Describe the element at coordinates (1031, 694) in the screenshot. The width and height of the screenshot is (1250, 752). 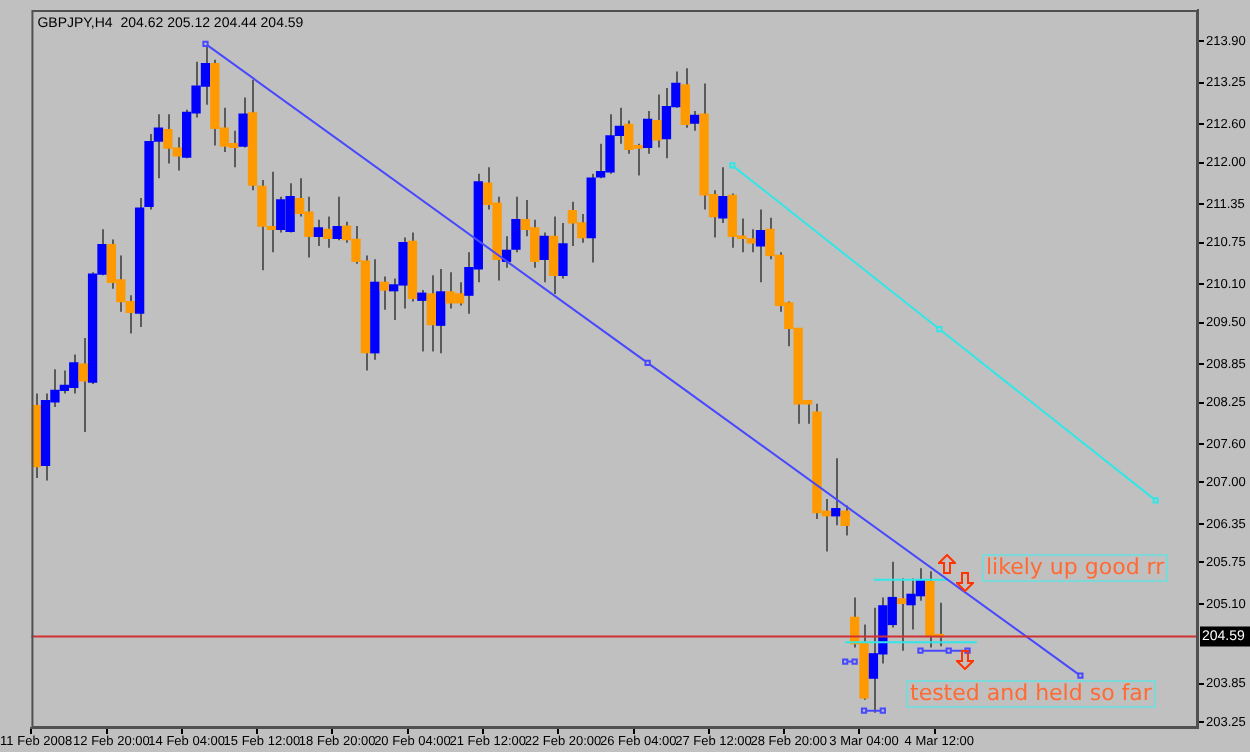
I see `annotation: tested and held so far` at that location.